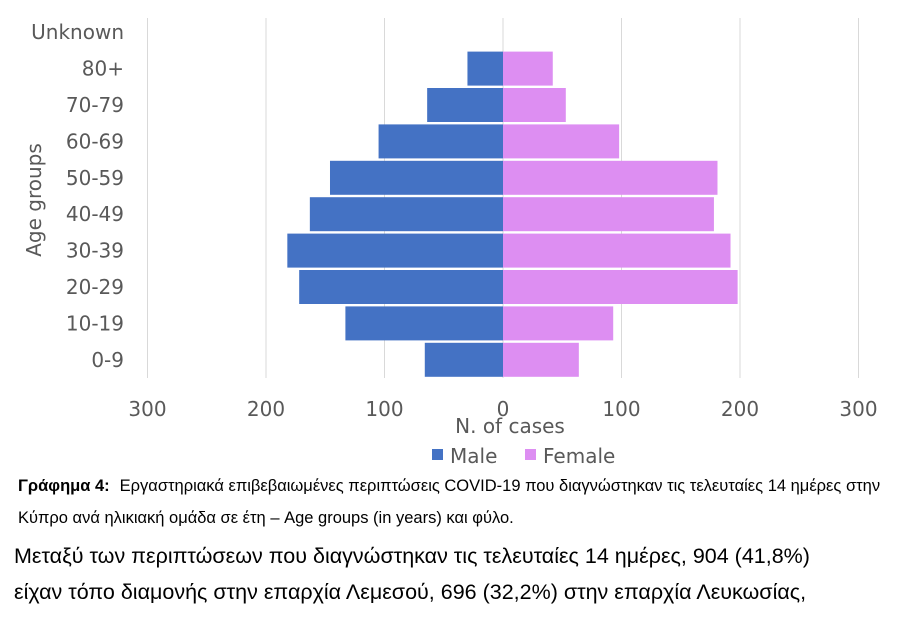  Describe the element at coordinates (473, 456) in the screenshot. I see `legend-label-male: Male` at that location.